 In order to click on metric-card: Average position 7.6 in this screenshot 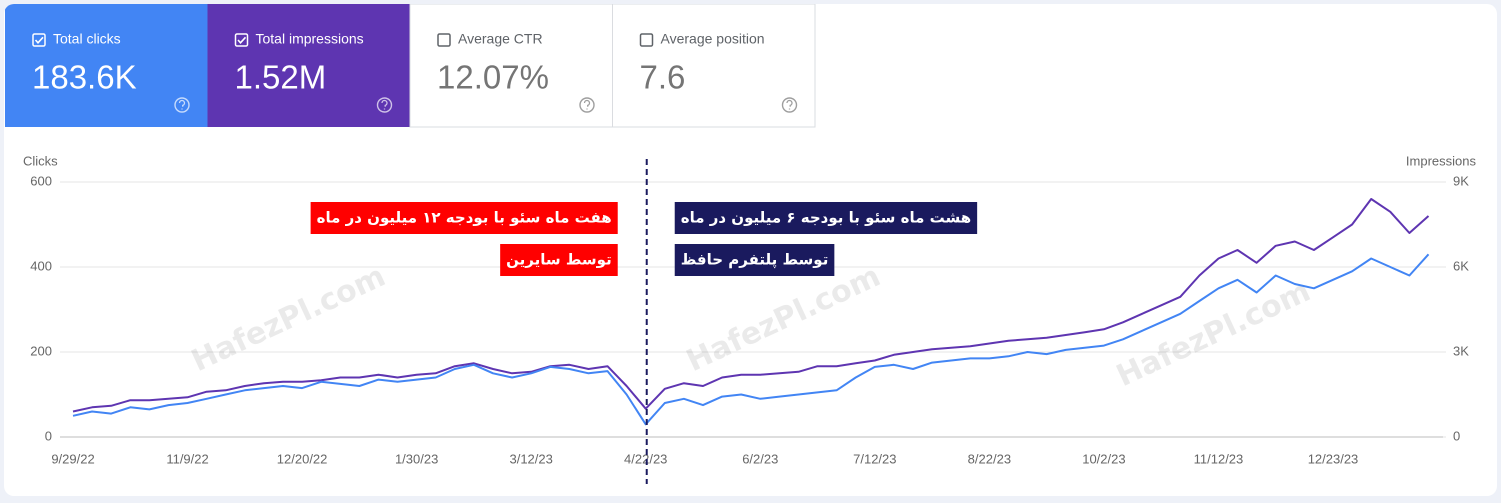, I will do `click(714, 66)`.